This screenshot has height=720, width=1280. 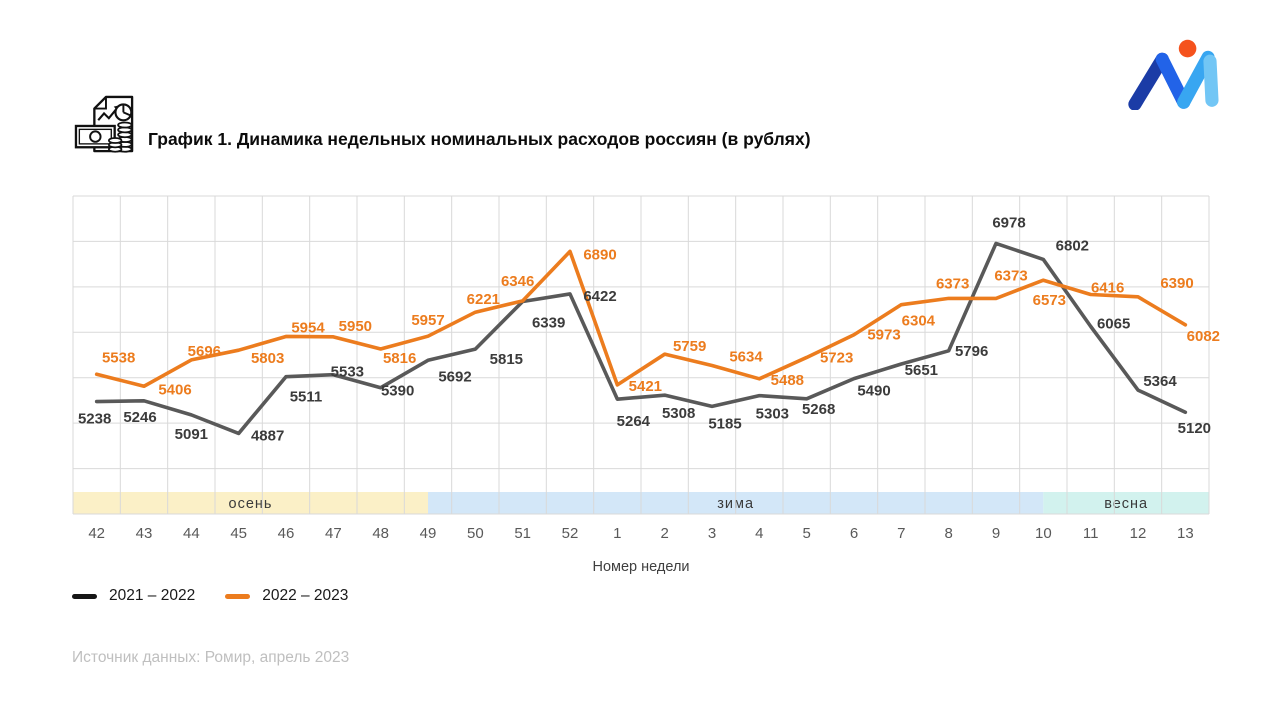 What do you see at coordinates (599, 254) in the screenshot?
I see `data-label: 6890` at bounding box center [599, 254].